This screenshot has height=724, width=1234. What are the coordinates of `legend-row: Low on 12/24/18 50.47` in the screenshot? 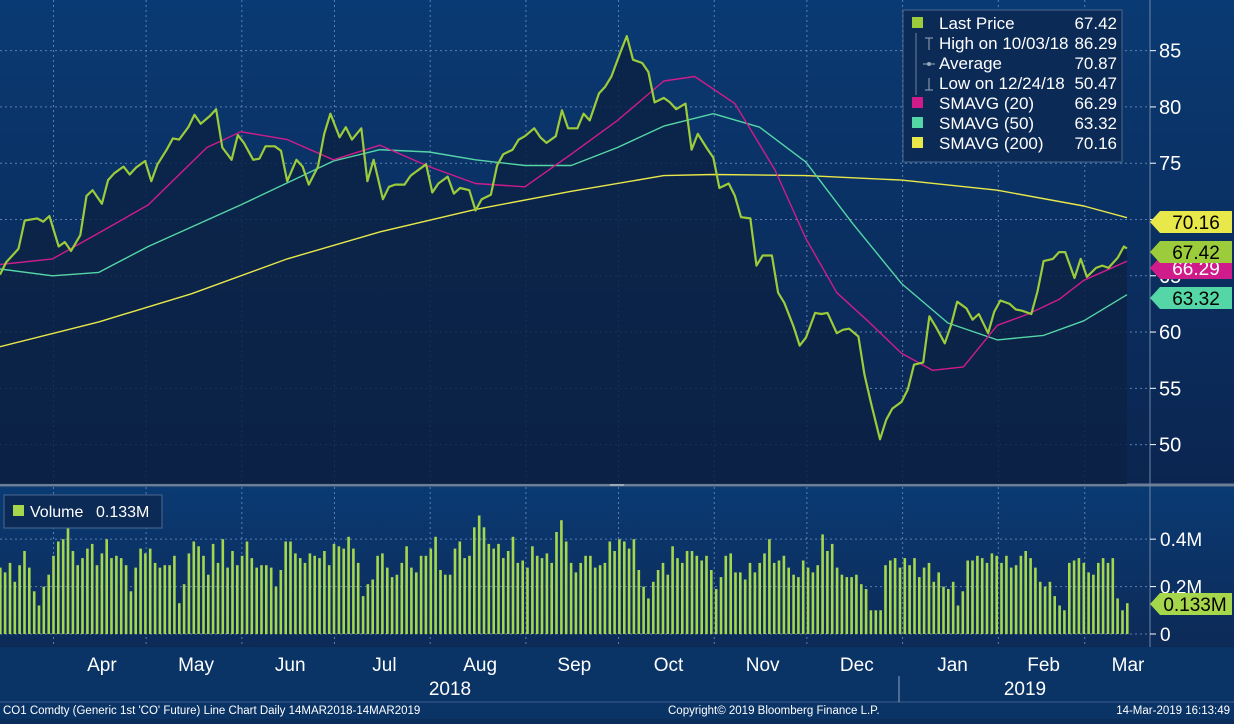 It's located at (1021, 83).